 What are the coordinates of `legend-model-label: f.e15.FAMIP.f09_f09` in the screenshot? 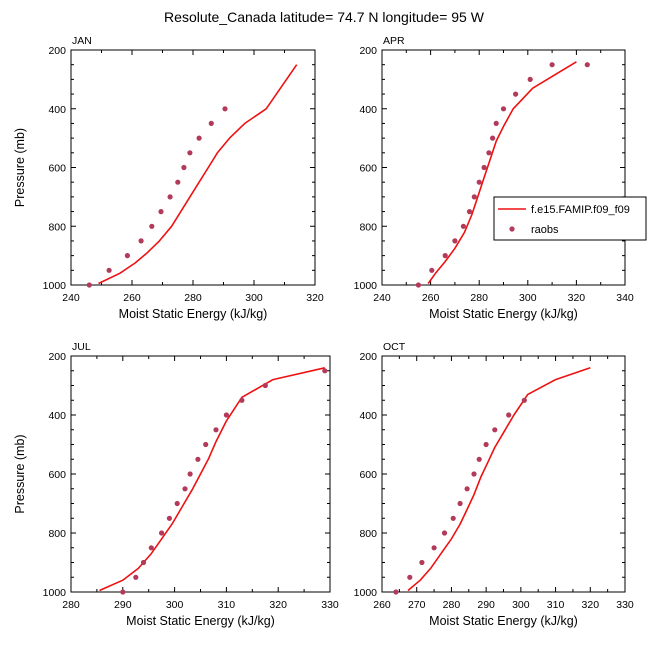 It's located at (580, 210).